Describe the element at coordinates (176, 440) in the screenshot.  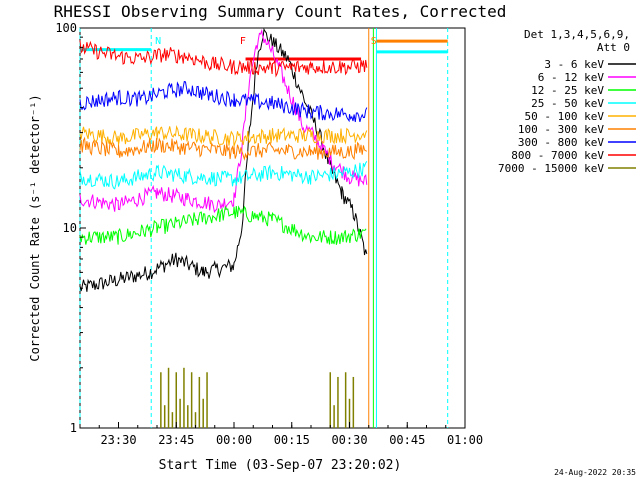
I see `x-tick-label-1: 23:45` at that location.